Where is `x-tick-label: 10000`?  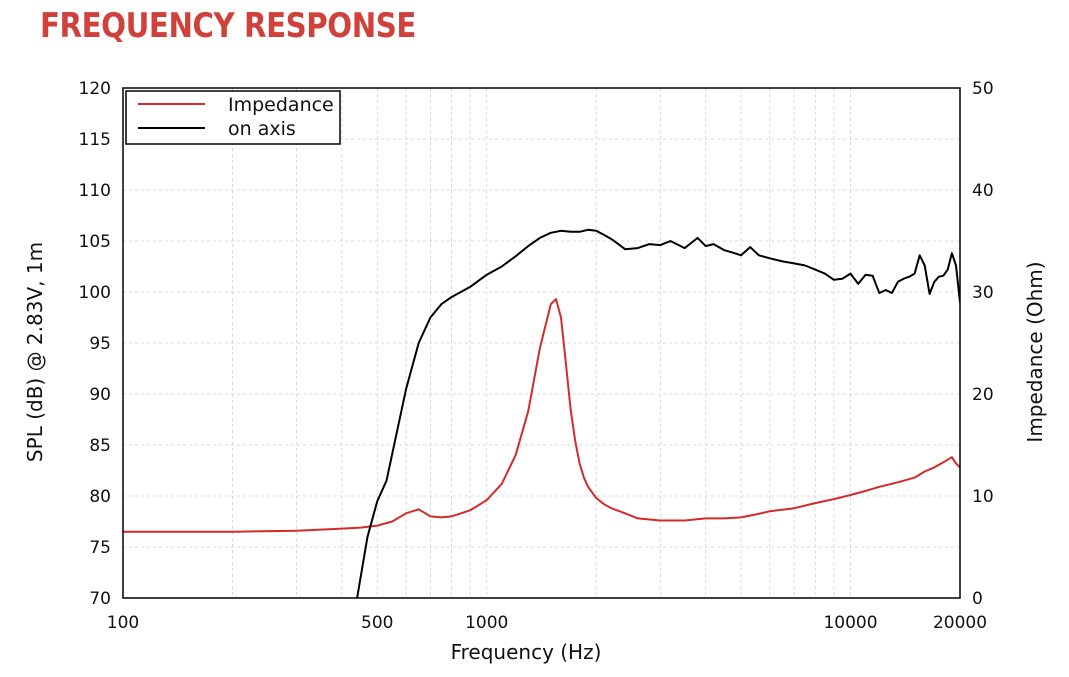
x-tick-label: 10000 is located at coordinates (850, 623).